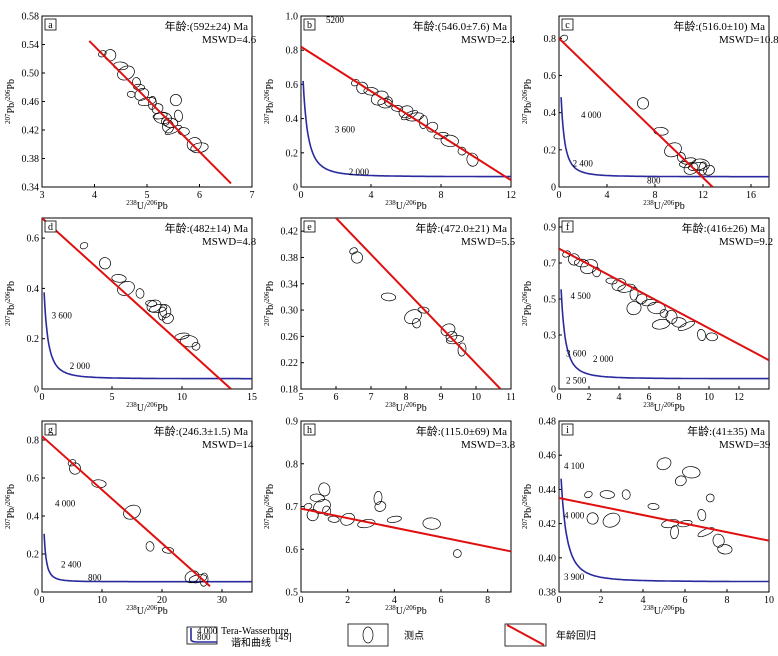 This screenshot has height=656, width=778. Describe the element at coordinates (607, 195) in the screenshot. I see `x-tick-label: 4` at that location.